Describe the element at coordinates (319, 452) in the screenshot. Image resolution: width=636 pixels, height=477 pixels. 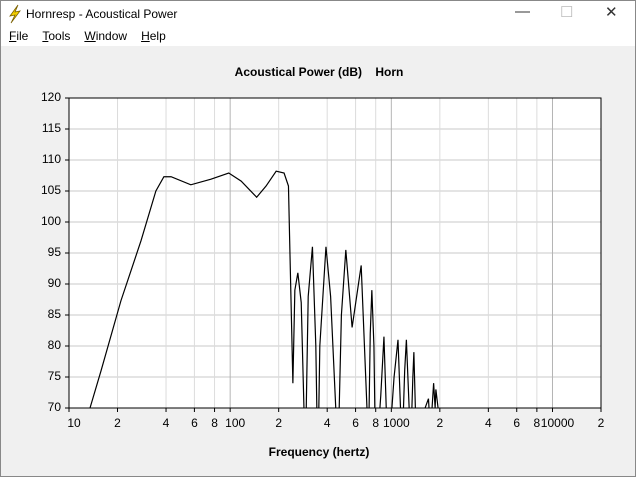
I see `x-axis-title: Frequency (hertz)` at that location.